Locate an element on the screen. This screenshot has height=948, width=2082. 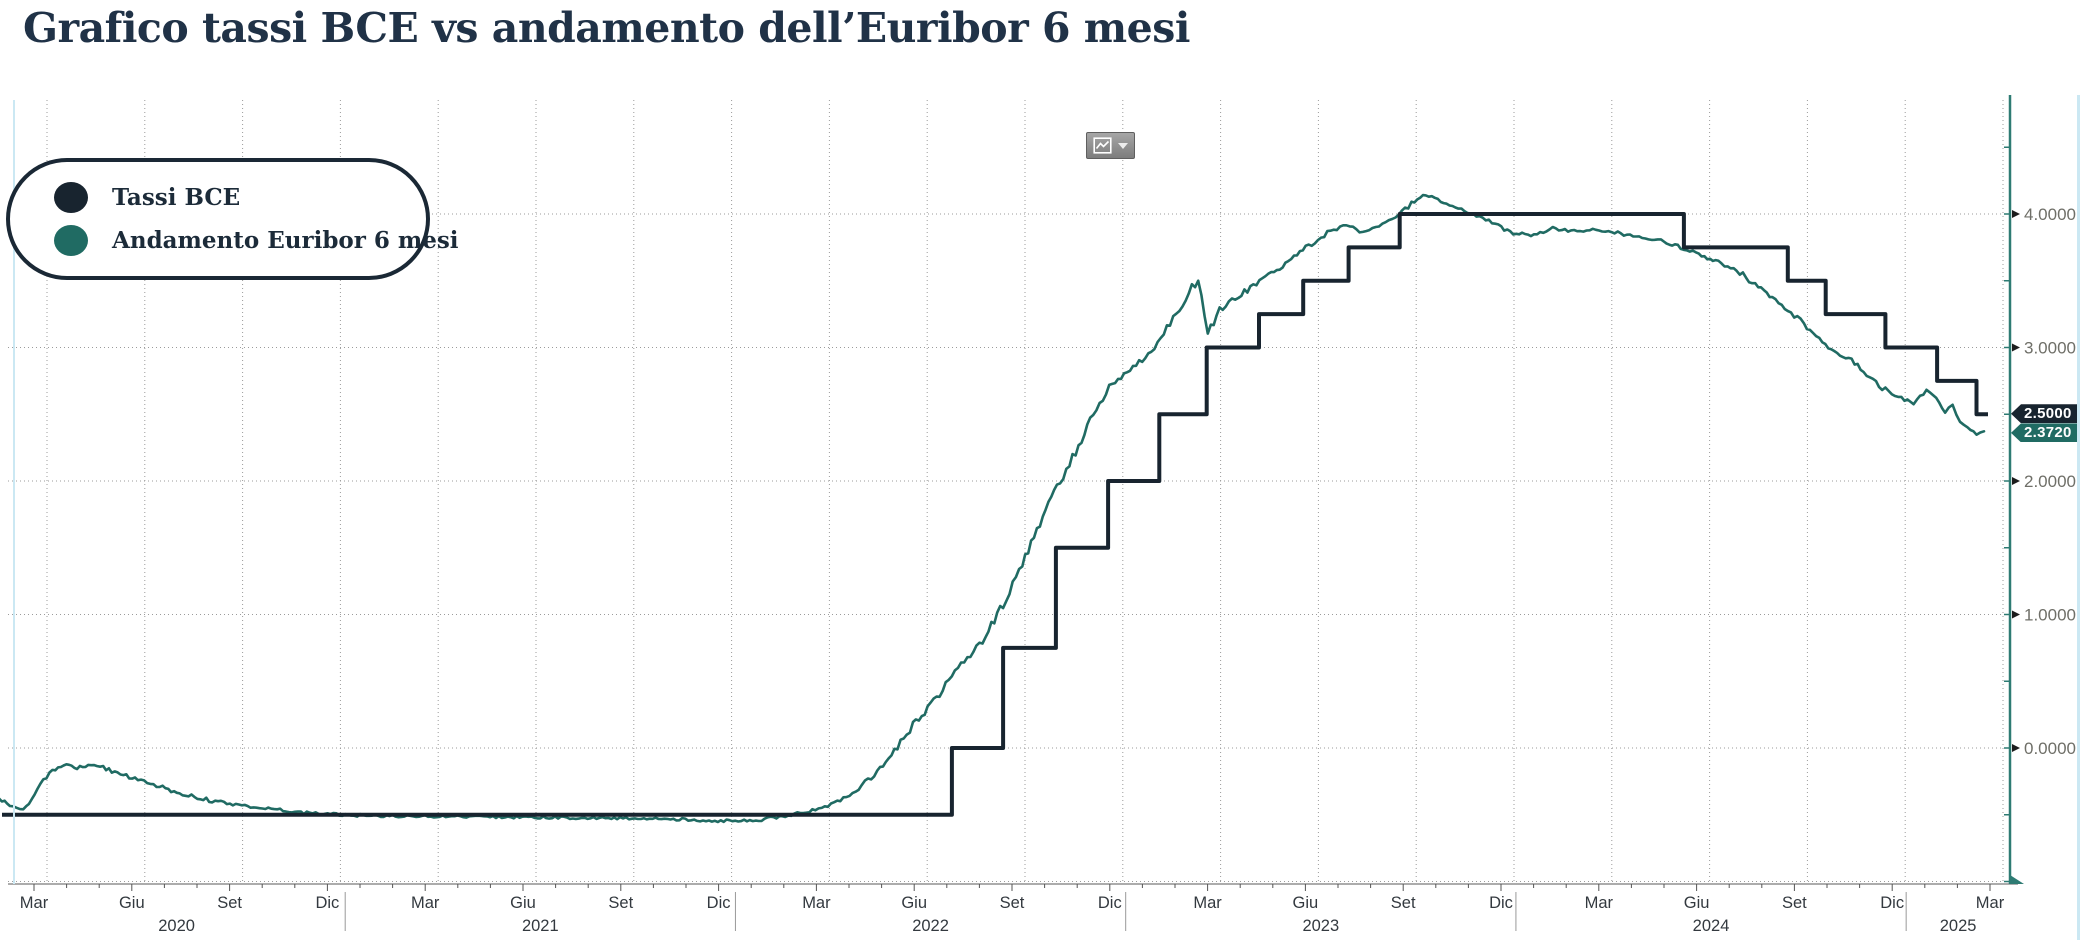
legend: Tassi BCE Andamento Euribor 6 mesi is located at coordinates (232, 219).